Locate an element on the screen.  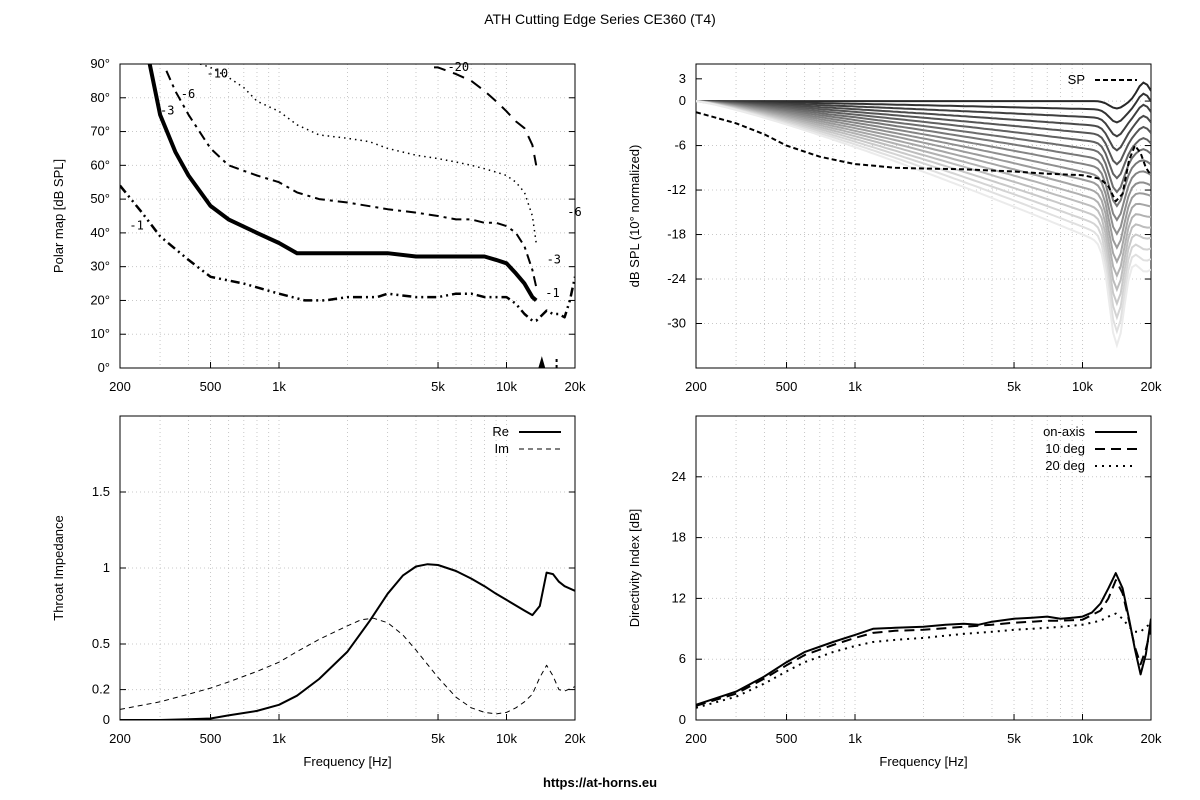
normalized-series is located at coordinates (923, 157).